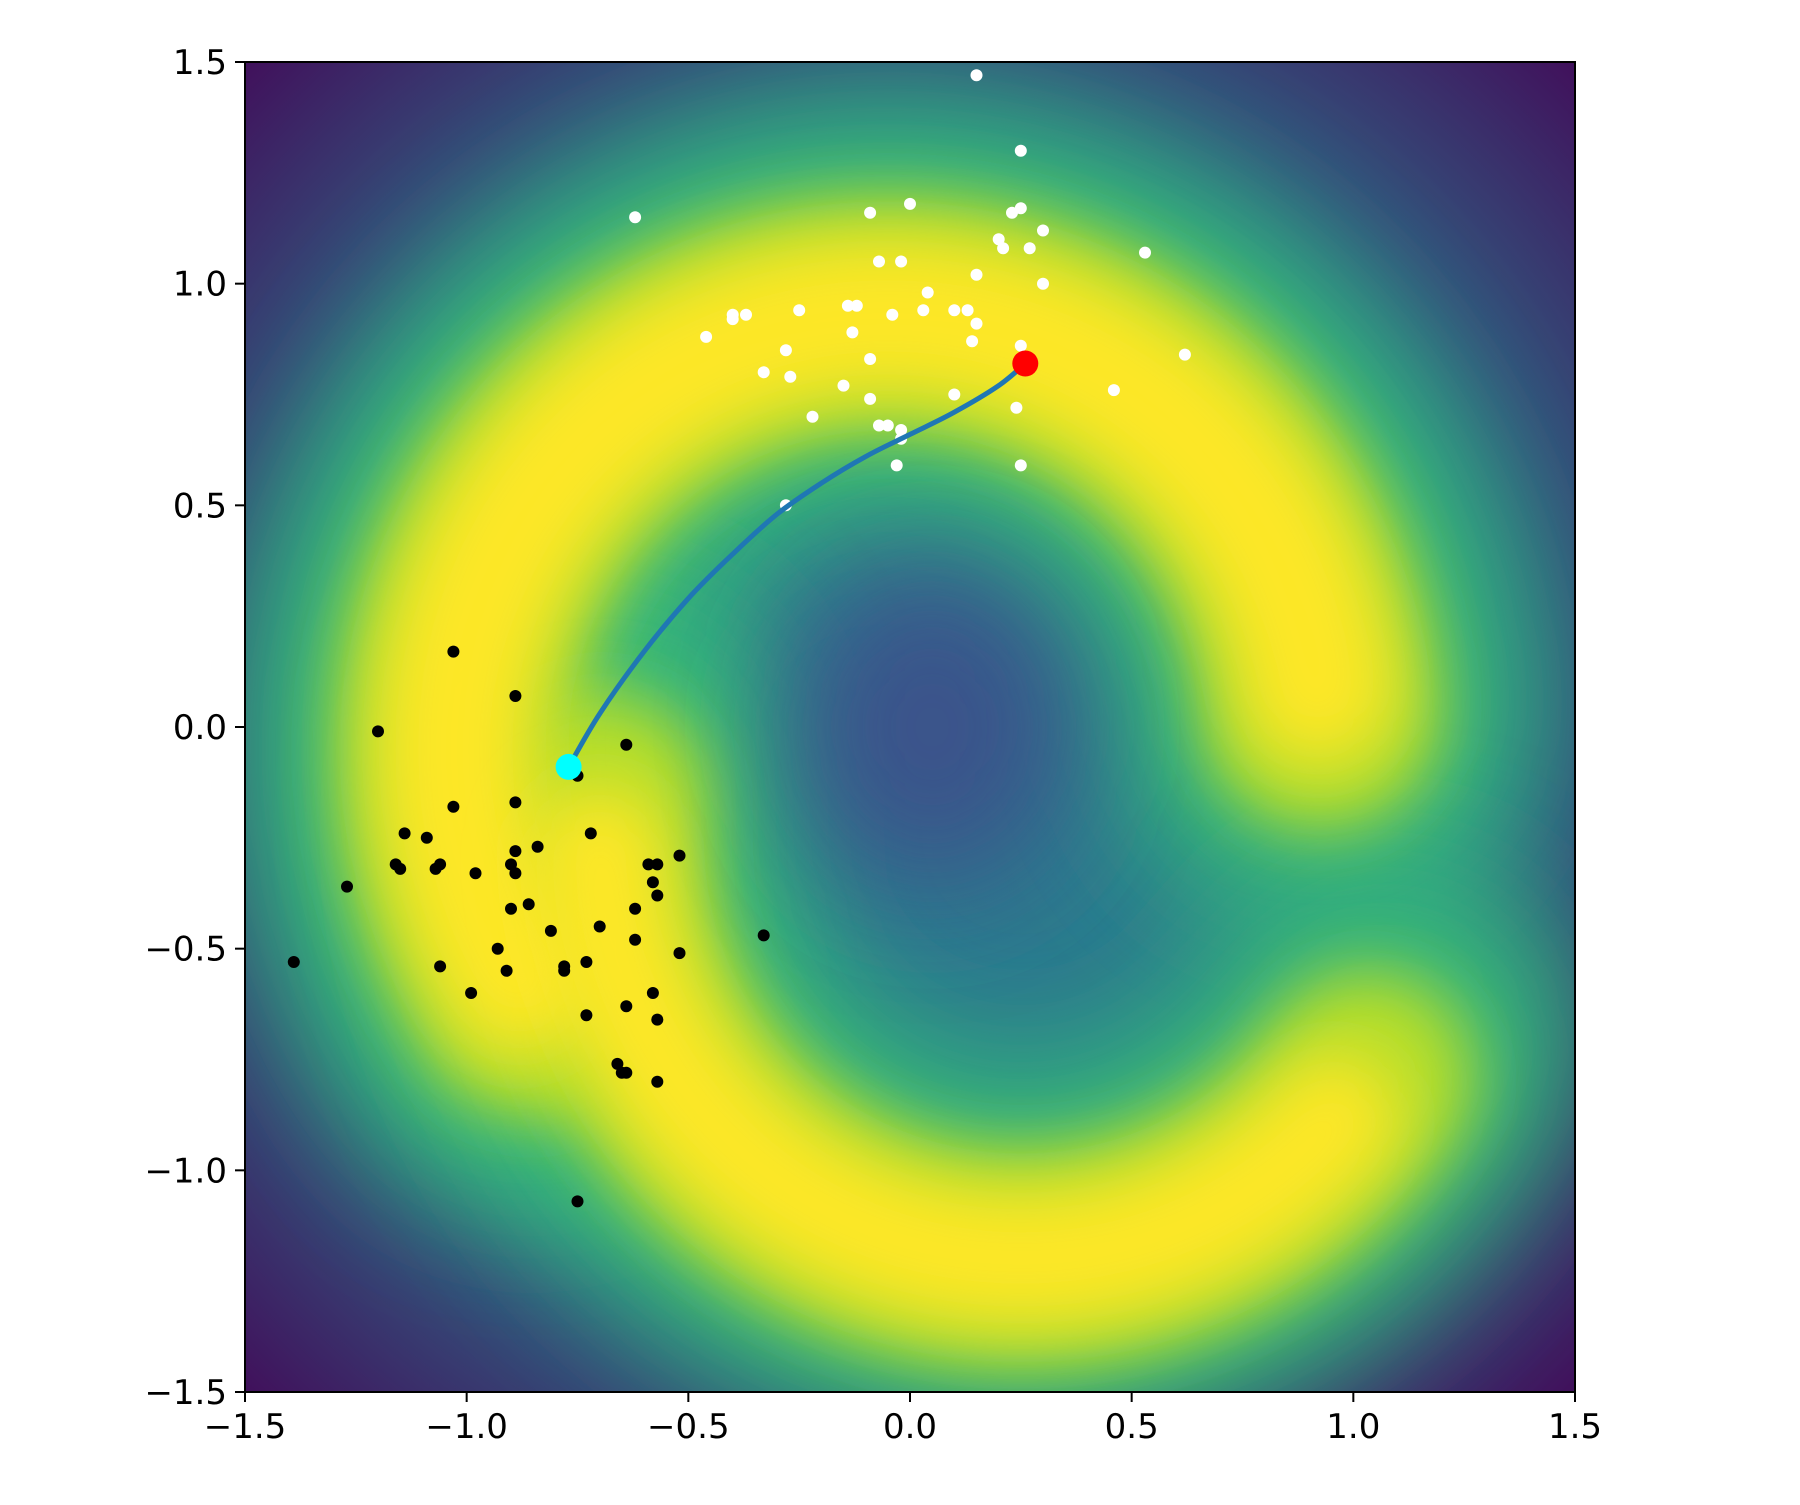 Image resolution: width=1800 pixels, height=1505 pixels. What do you see at coordinates (910, 1427) in the screenshot?
I see `x-tick-label: 0.0` at bounding box center [910, 1427].